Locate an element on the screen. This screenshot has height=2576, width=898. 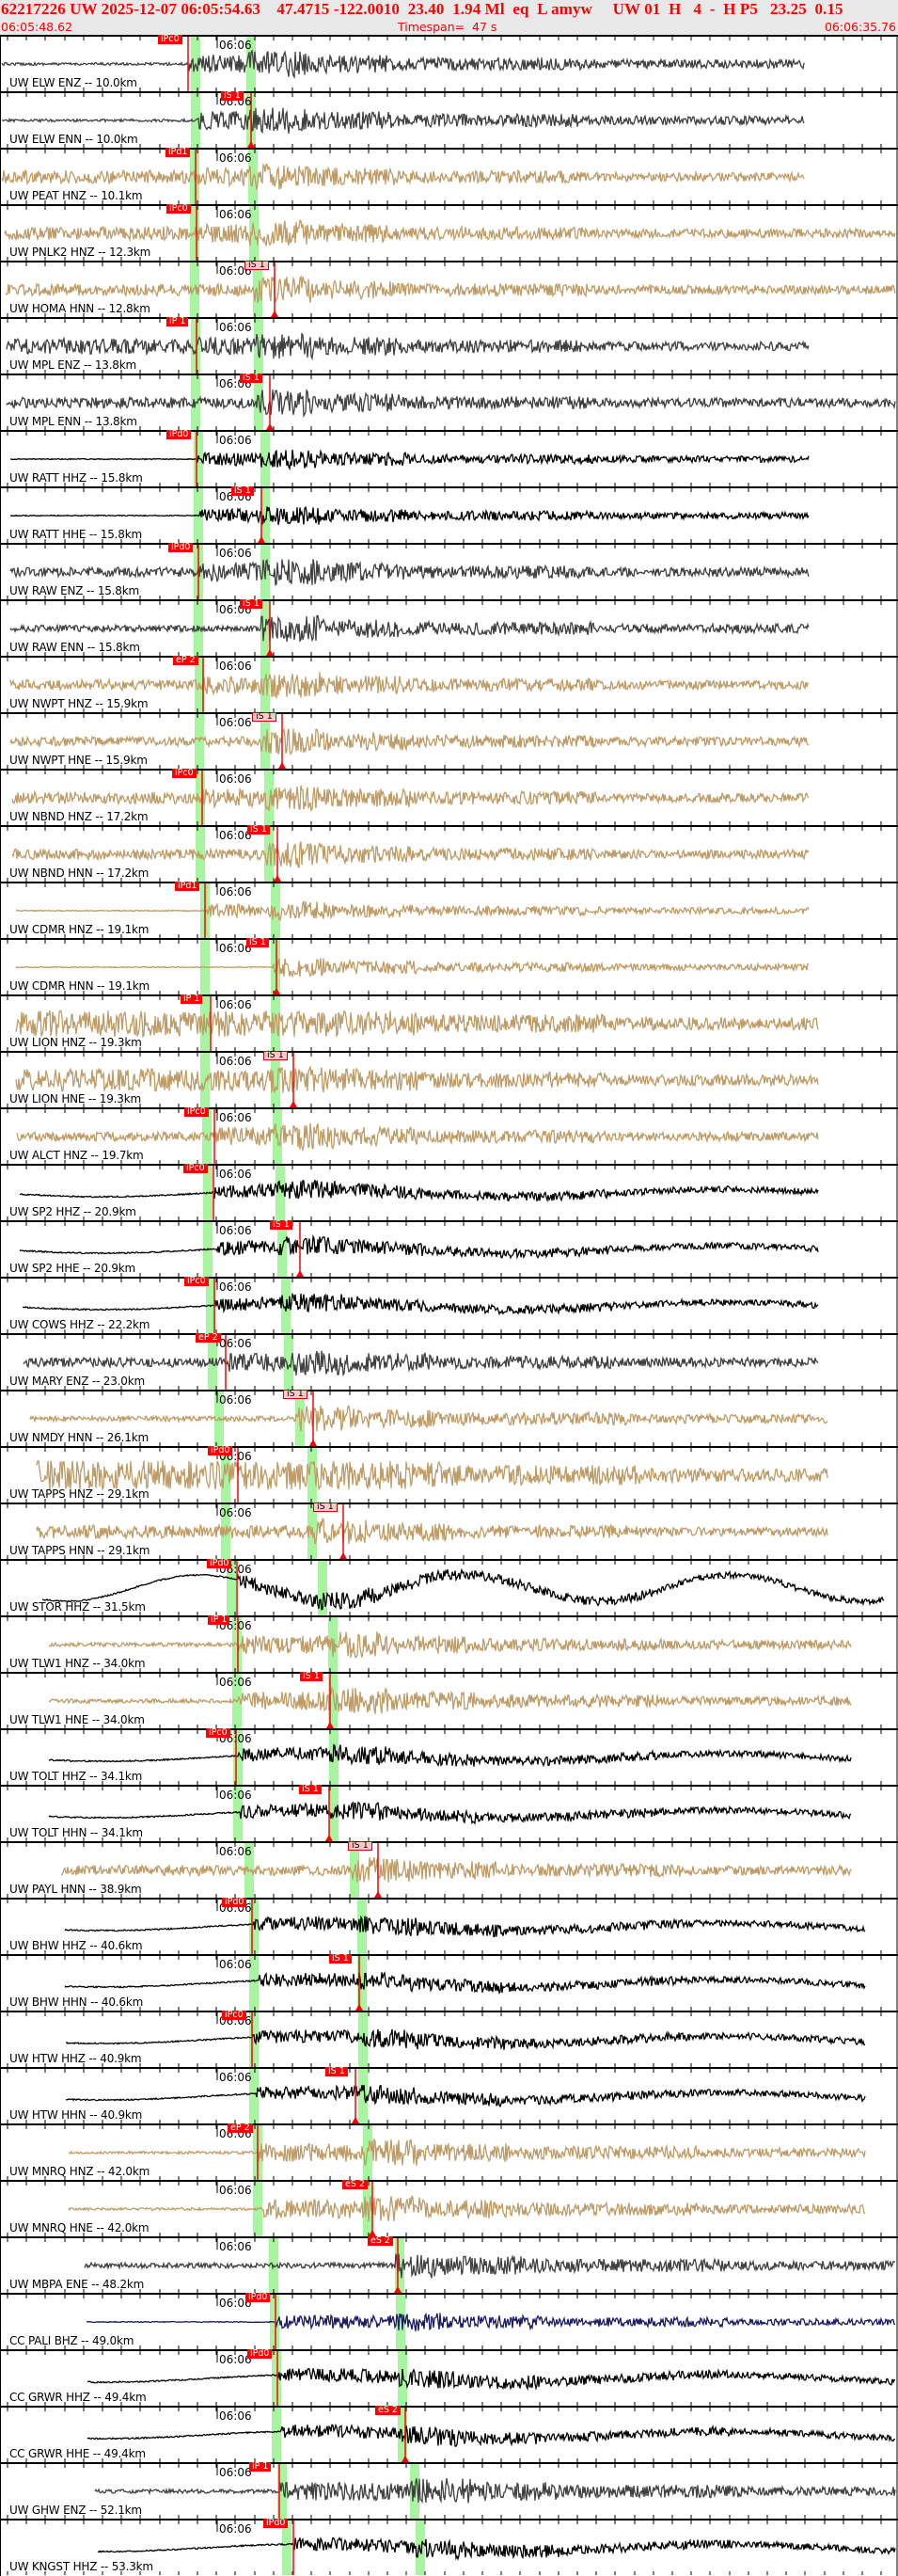
station-channel-label: UW ALCT HNZ -- 19.7km is located at coordinates (76, 1155).